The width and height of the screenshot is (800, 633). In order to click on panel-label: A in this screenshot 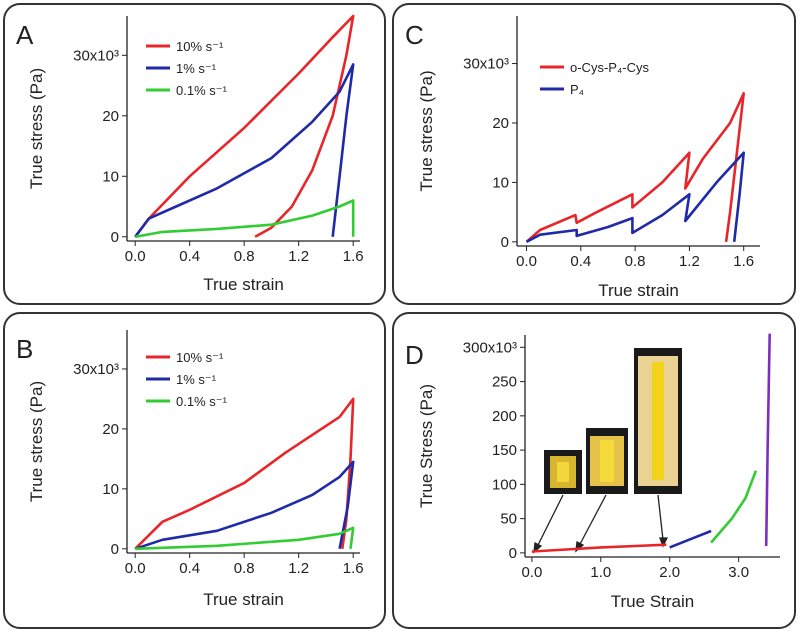, I will do `click(25, 35)`.